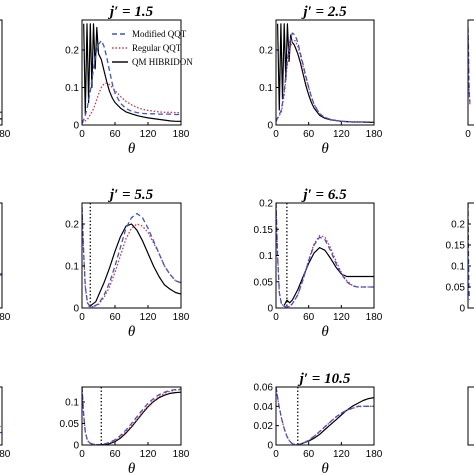  Describe the element at coordinates (162, 62) in the screenshot. I see `legend-label: QM HIBRIDON` at that location.